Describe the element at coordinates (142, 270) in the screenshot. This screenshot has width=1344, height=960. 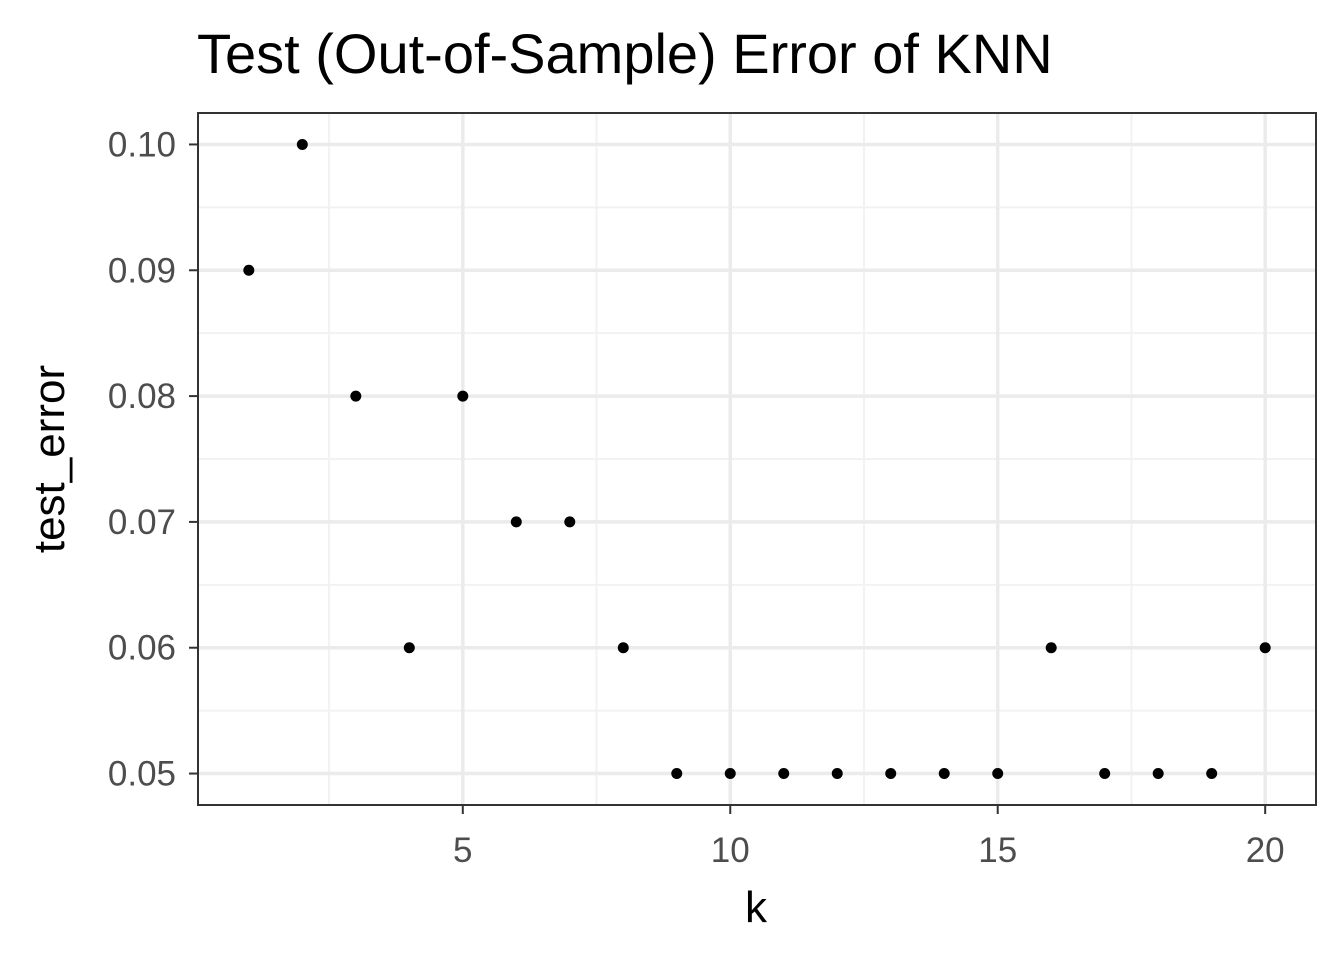
I see `y-tick-label: 0.09` at that location.